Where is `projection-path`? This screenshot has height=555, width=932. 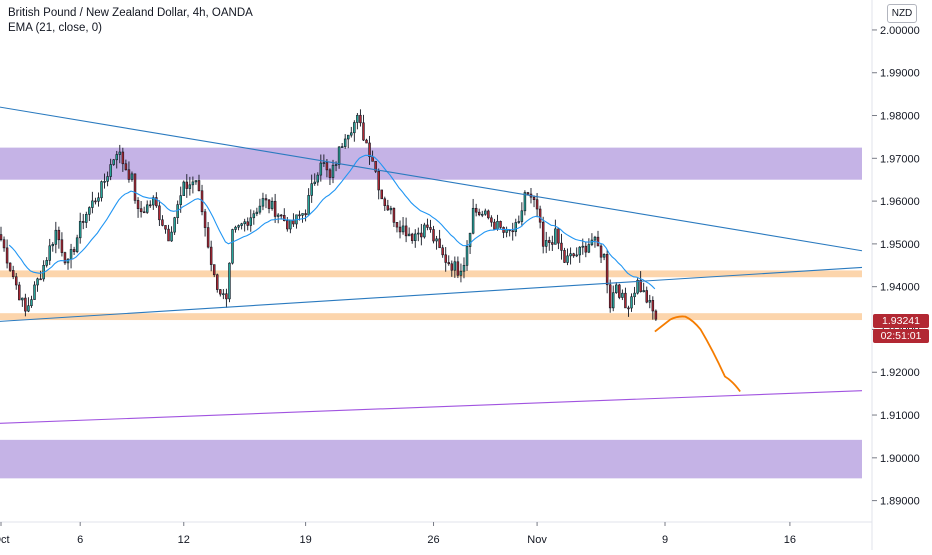 projection-path is located at coordinates (697, 354).